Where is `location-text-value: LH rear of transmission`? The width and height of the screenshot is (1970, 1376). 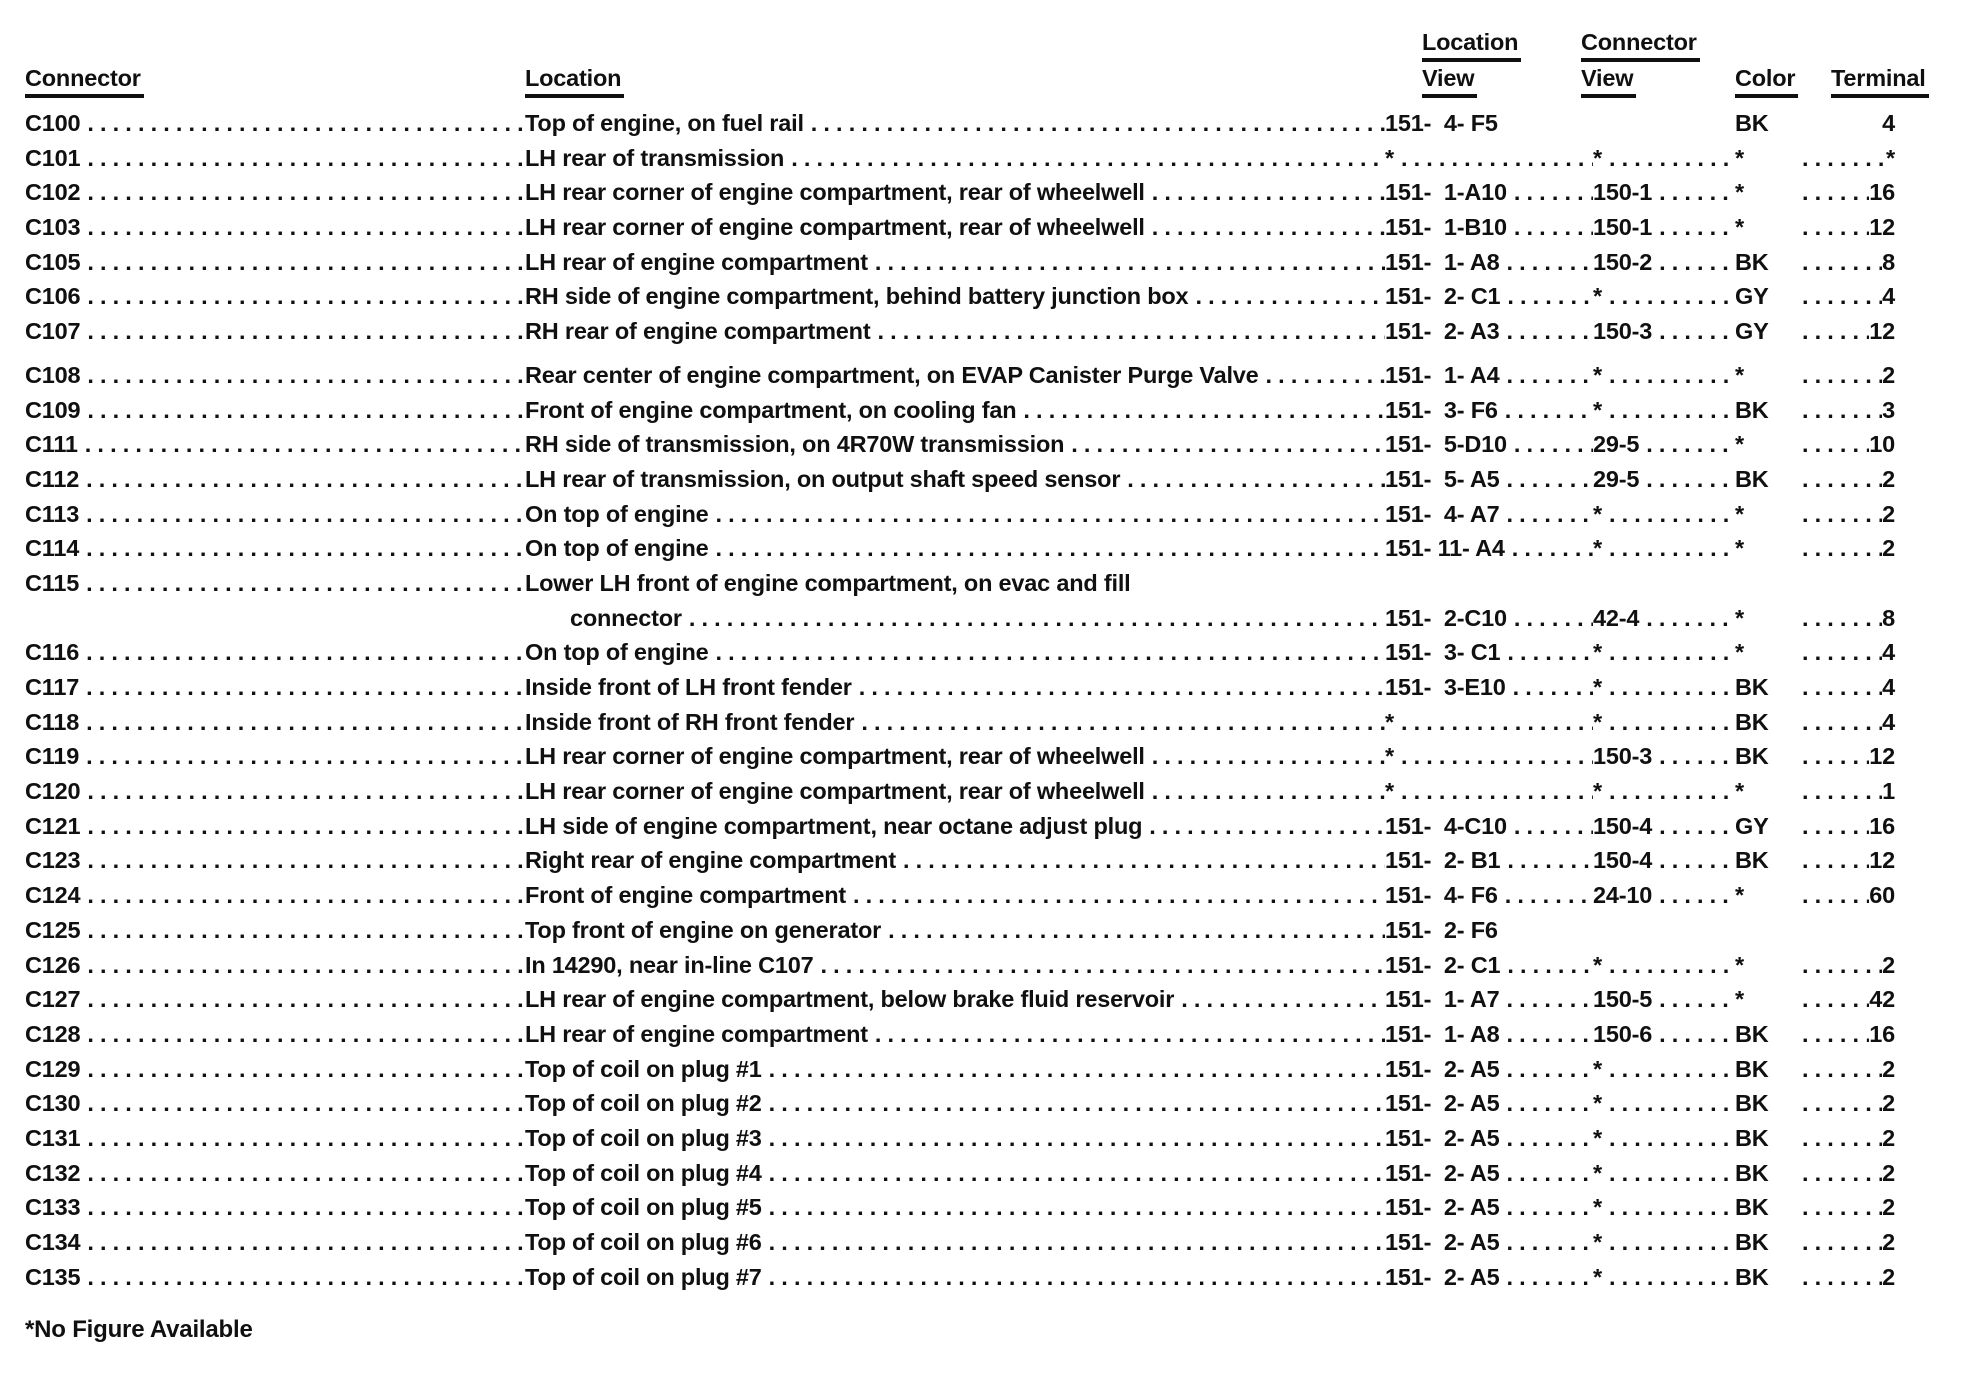
location-text-value: LH rear of transmission is located at coordinates (655, 157).